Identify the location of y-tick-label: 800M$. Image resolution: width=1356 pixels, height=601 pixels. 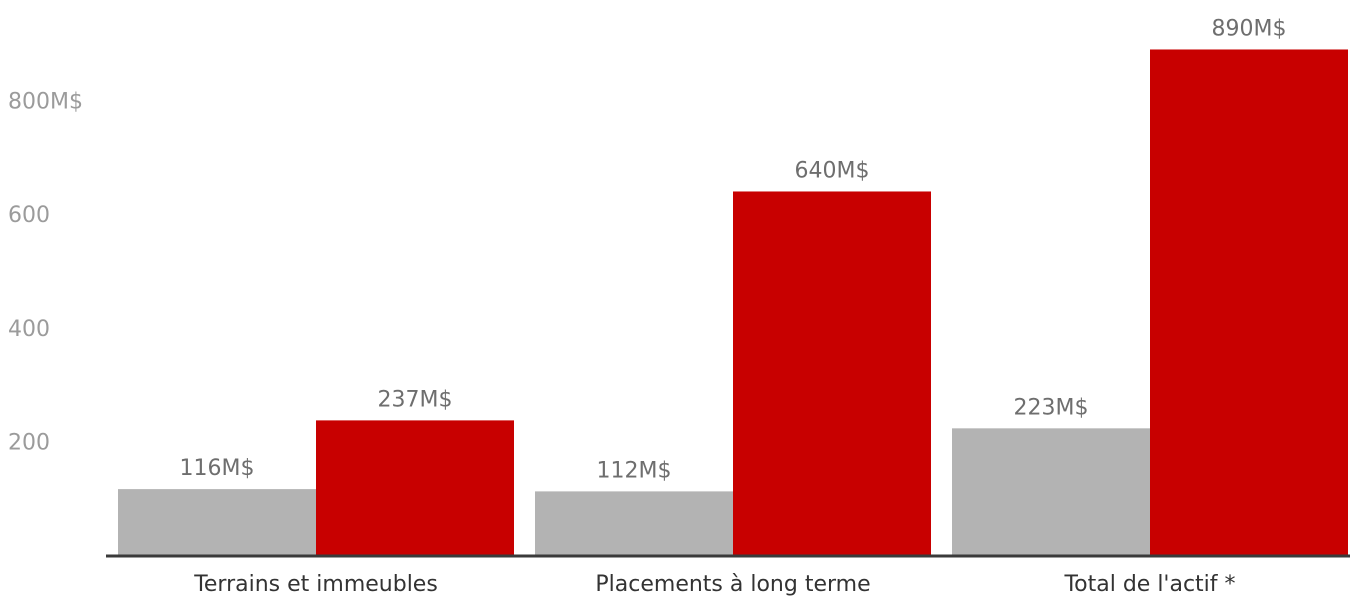
(45, 102).